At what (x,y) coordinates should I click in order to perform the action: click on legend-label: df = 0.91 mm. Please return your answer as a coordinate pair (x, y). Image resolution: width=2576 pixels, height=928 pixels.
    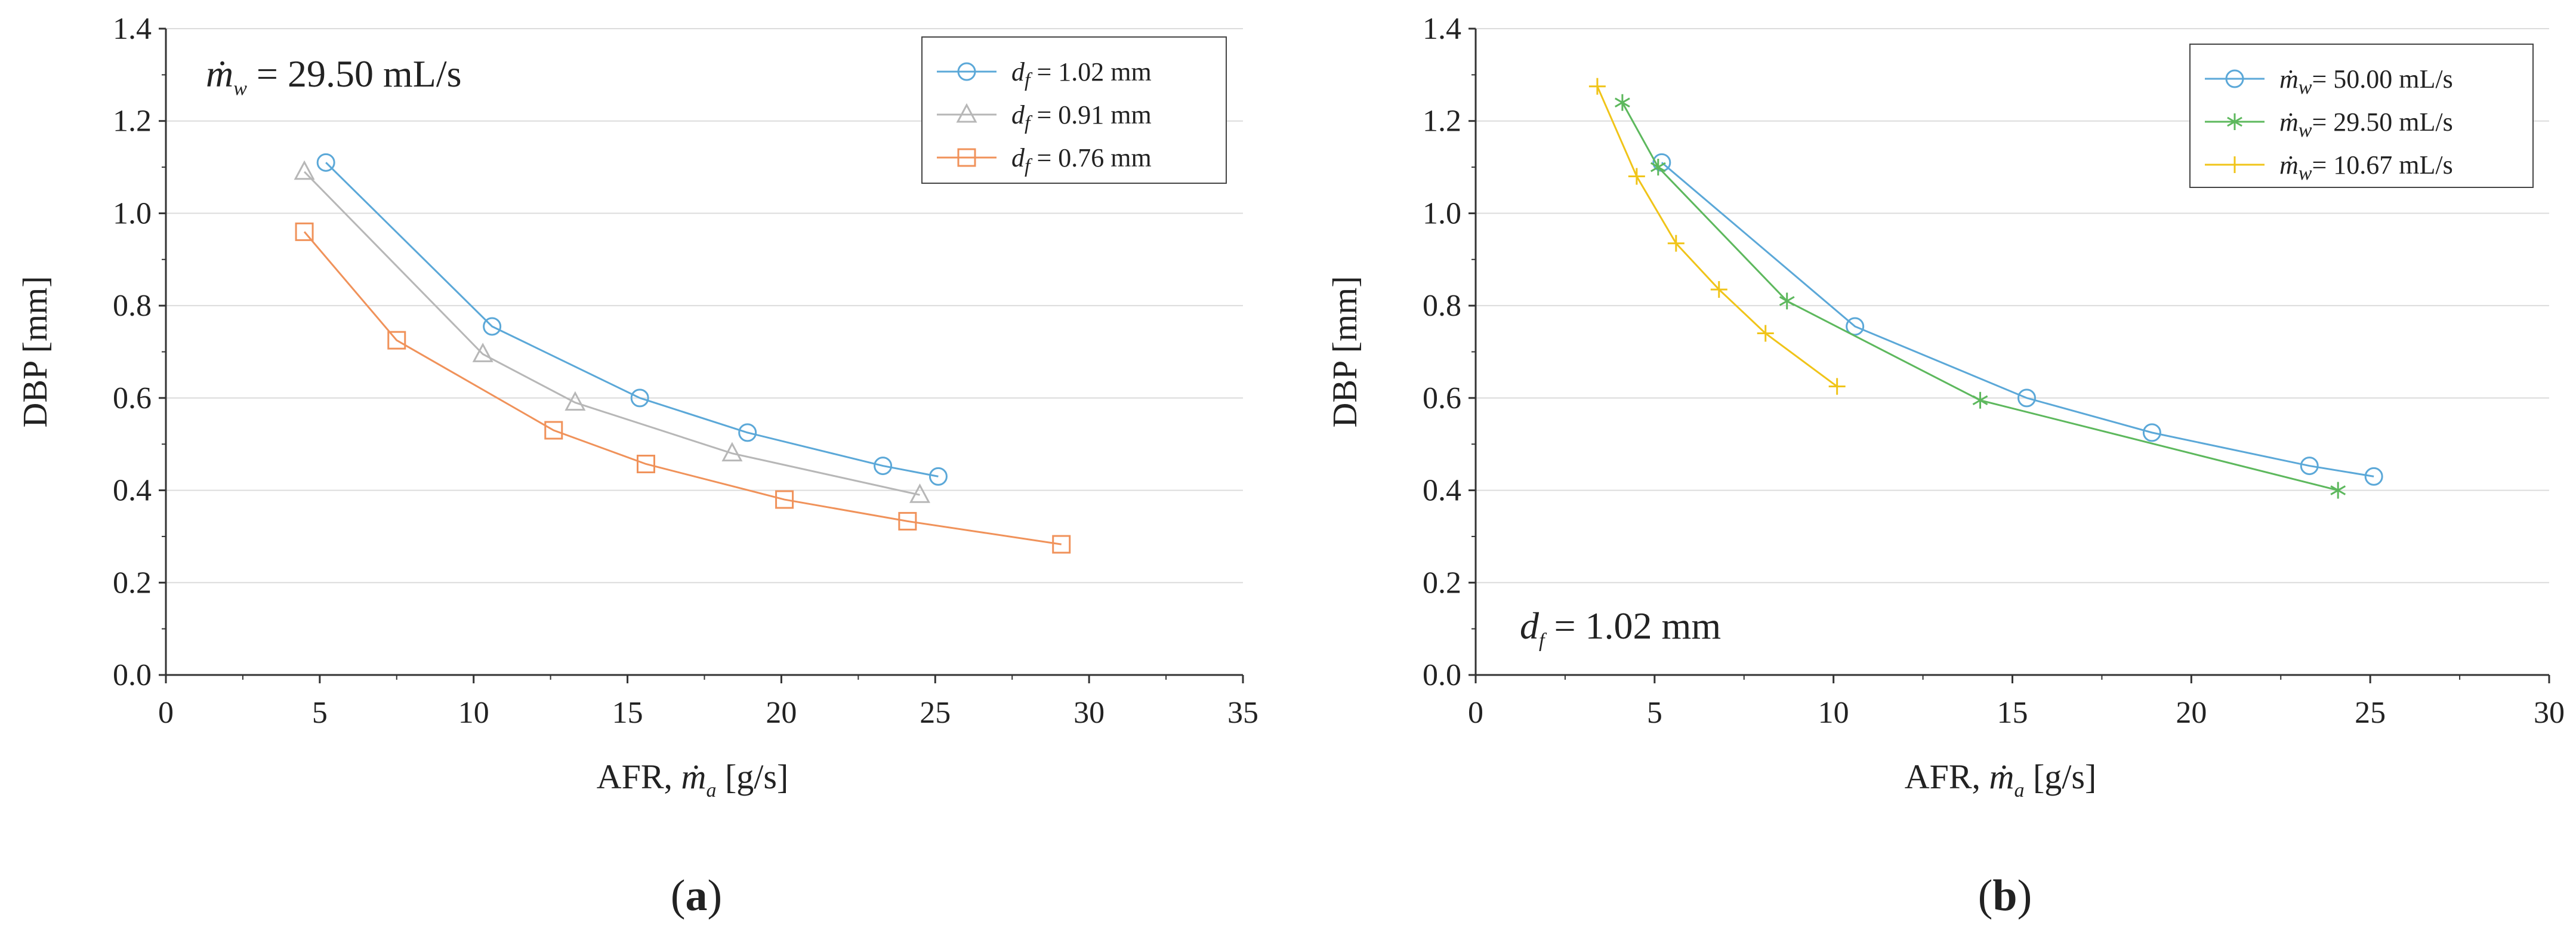
    Looking at the image, I should click on (1081, 117).